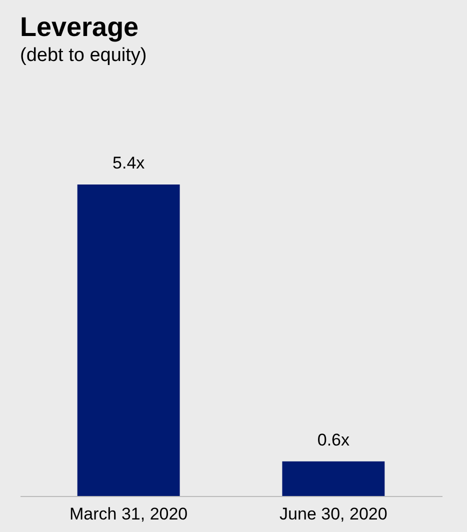 This screenshot has width=467, height=532. What do you see at coordinates (334, 514) in the screenshot?
I see `x-tick-label: June 30, 2020` at bounding box center [334, 514].